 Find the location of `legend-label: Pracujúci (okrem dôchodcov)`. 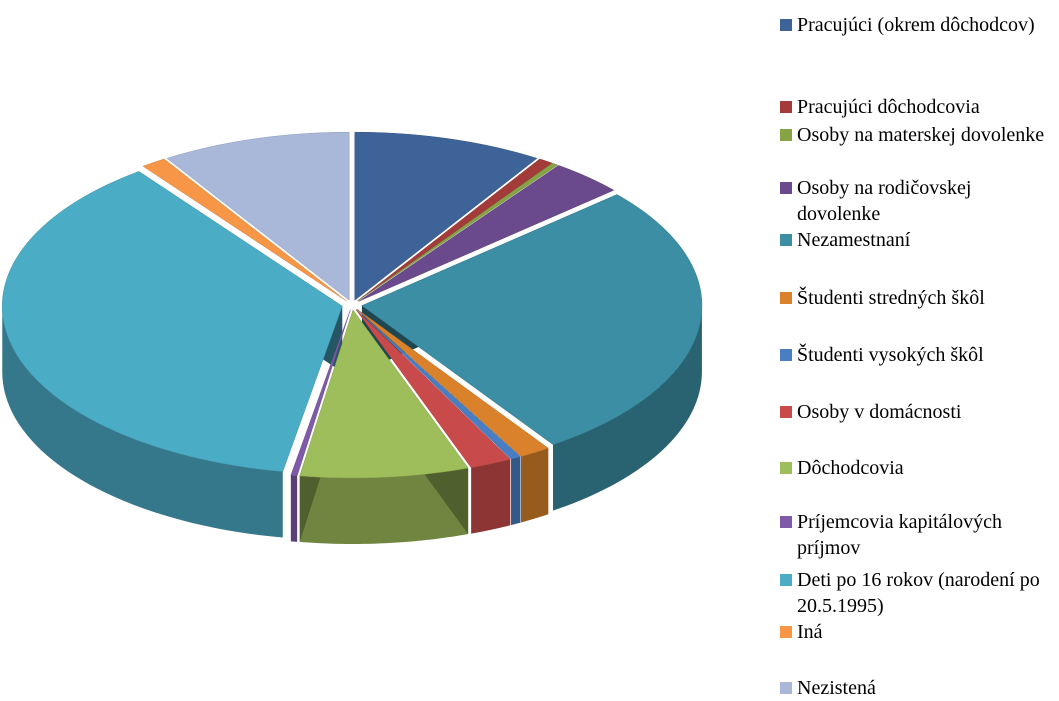

legend-label: Pracujúci (okrem dôchodcov) is located at coordinates (916, 25).